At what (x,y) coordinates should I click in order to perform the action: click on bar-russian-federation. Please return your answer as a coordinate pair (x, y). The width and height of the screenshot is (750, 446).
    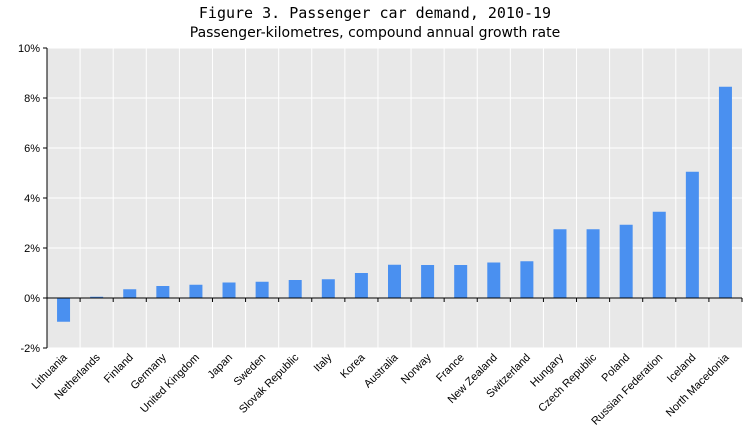
    Looking at the image, I should click on (659, 254).